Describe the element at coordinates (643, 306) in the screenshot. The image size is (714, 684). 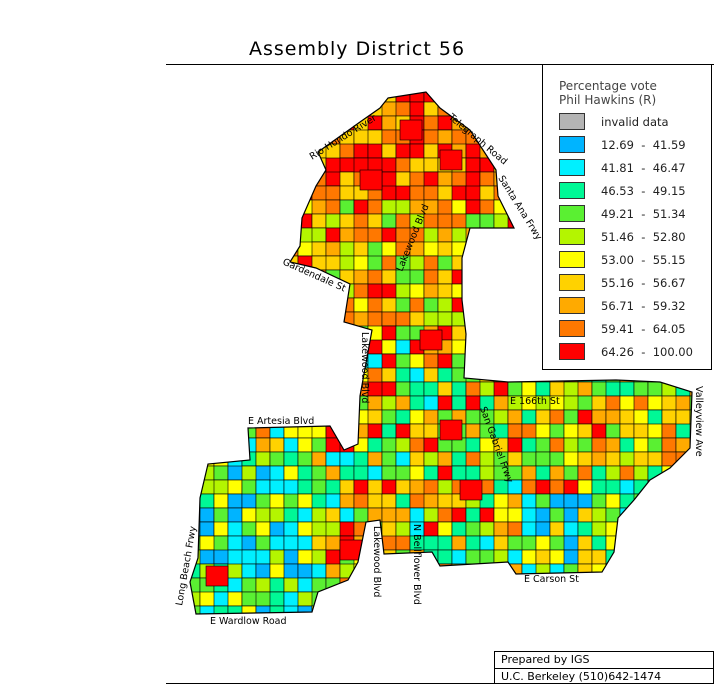
I see `legend-label: 56.71 - 59.32` at that location.